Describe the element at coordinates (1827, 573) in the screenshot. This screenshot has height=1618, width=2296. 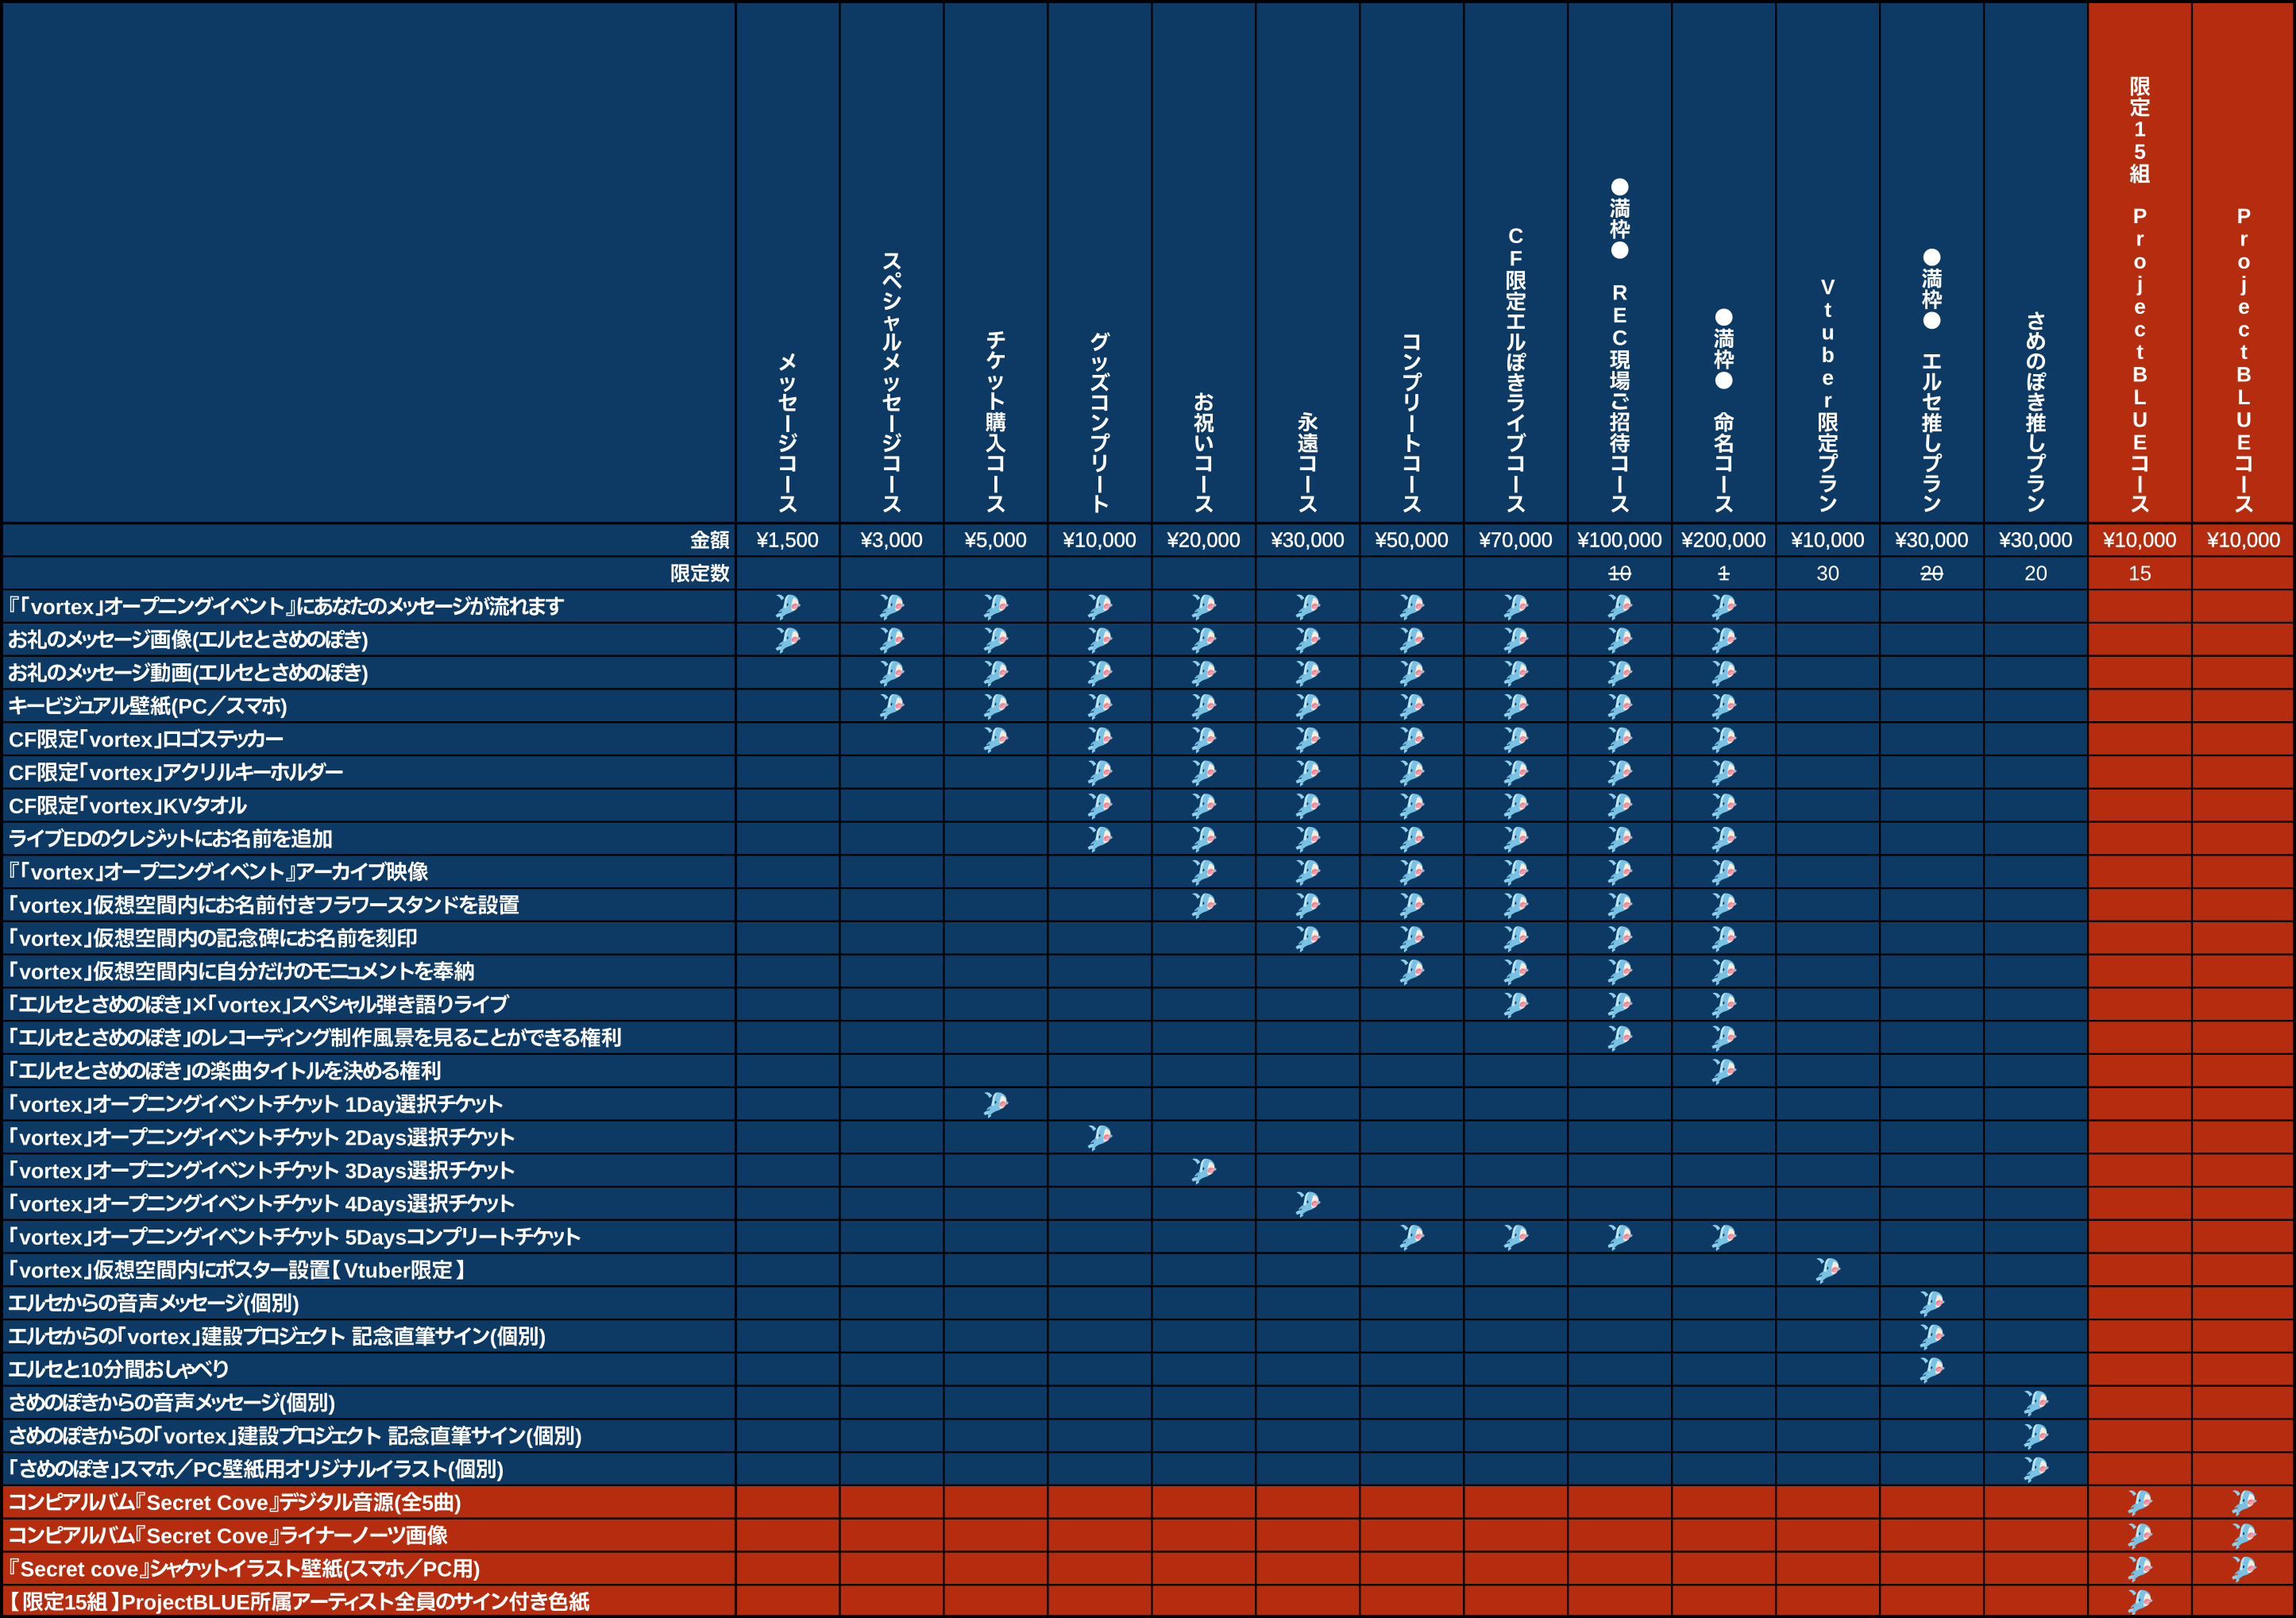
I see `svg-text: 30` at that location.